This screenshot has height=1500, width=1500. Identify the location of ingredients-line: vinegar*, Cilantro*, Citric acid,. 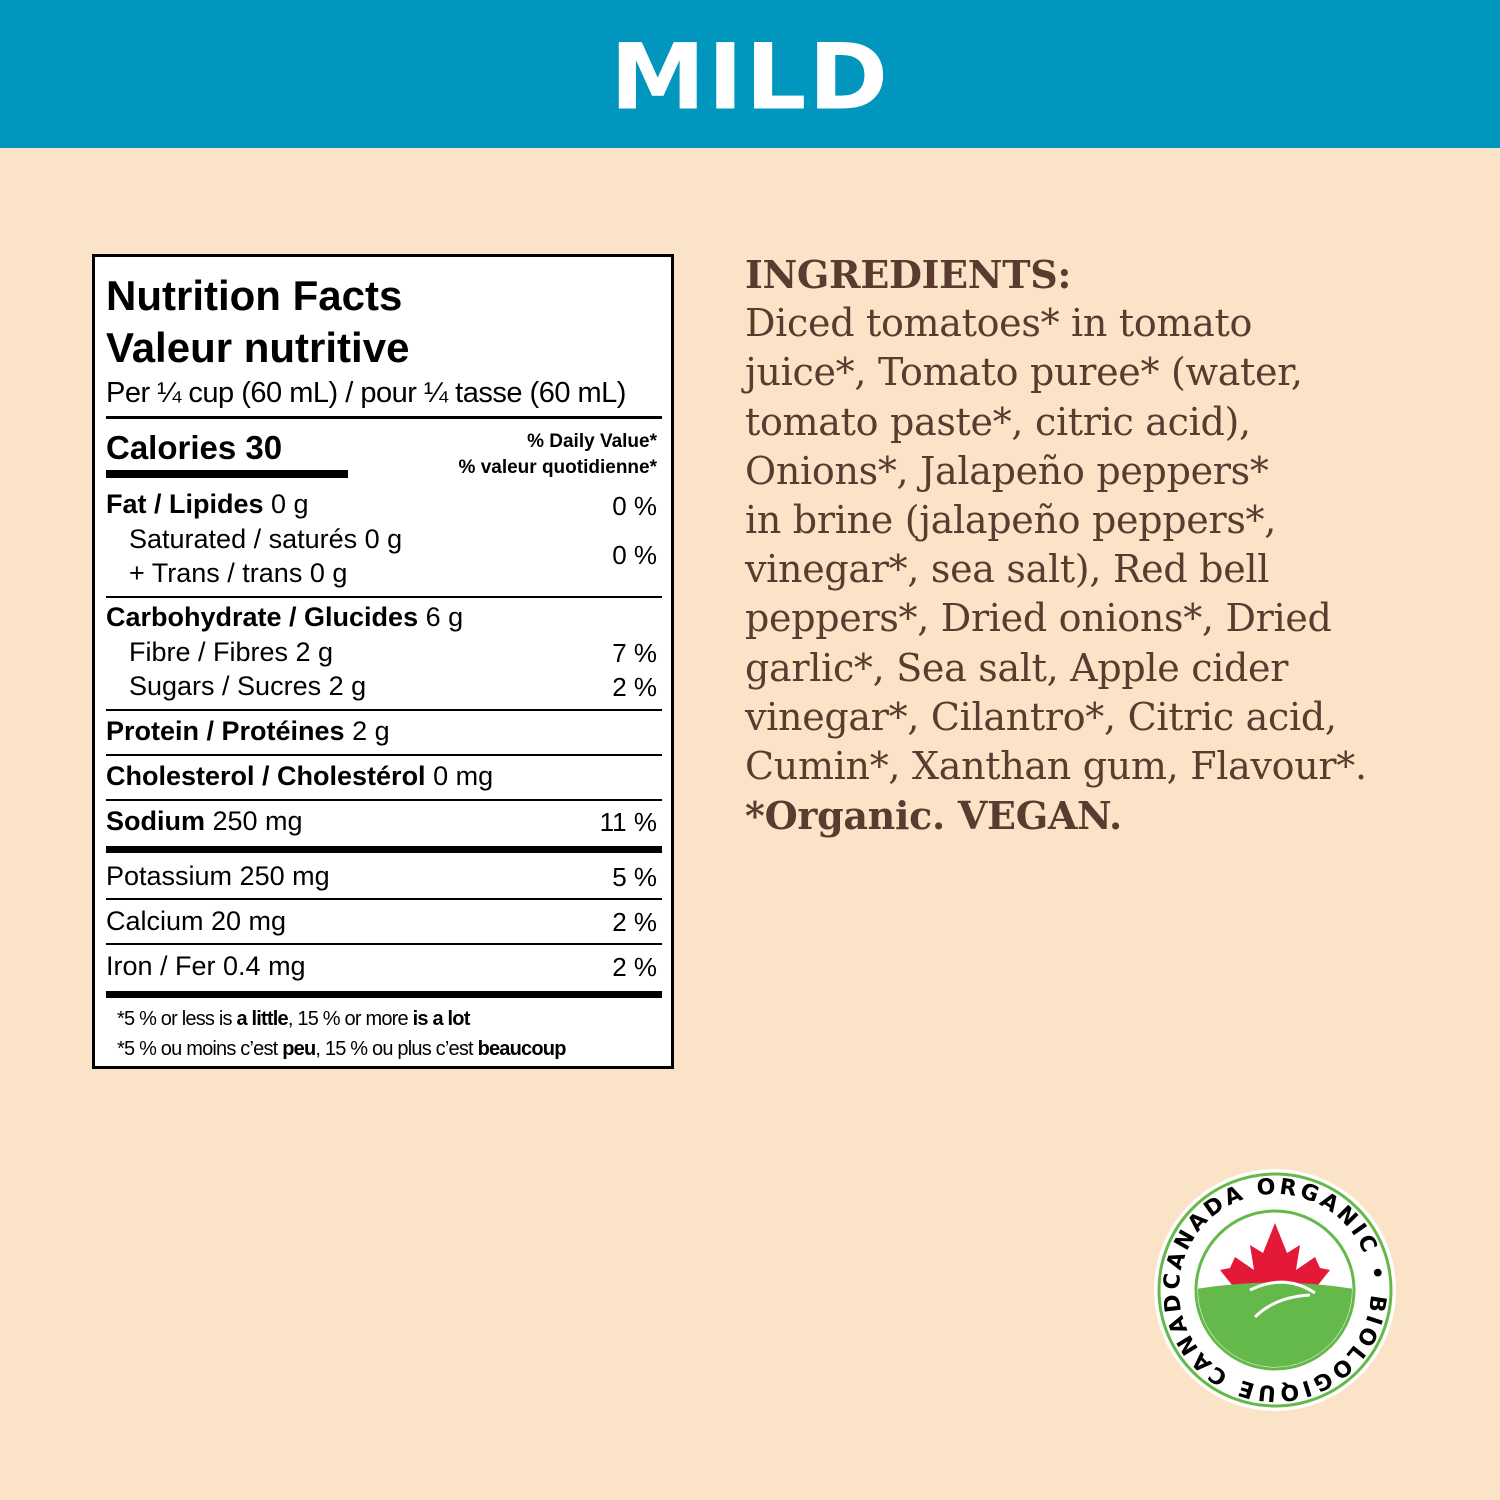
(1041, 716).